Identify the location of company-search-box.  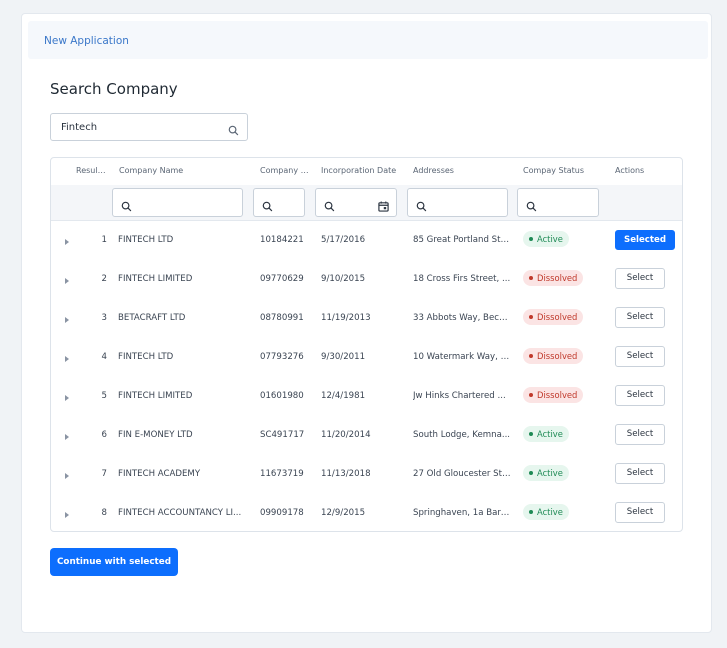
(149, 127).